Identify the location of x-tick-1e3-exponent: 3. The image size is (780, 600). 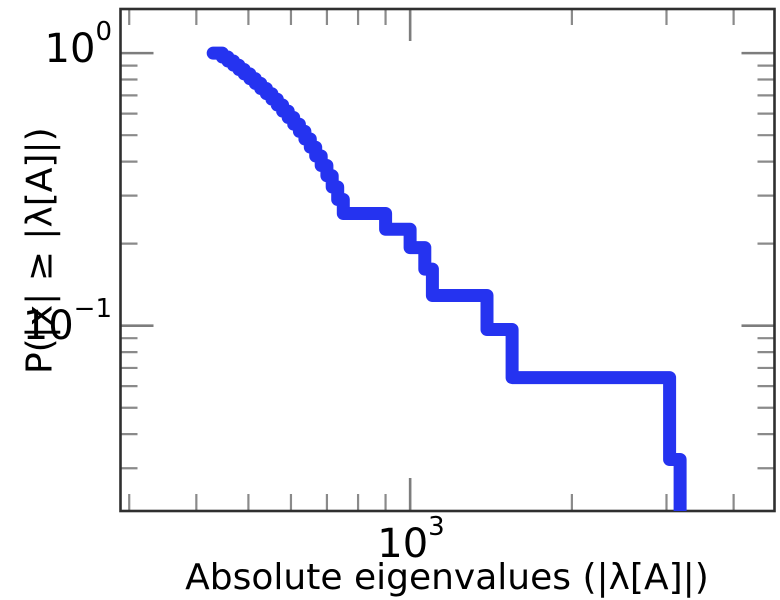
(436, 527).